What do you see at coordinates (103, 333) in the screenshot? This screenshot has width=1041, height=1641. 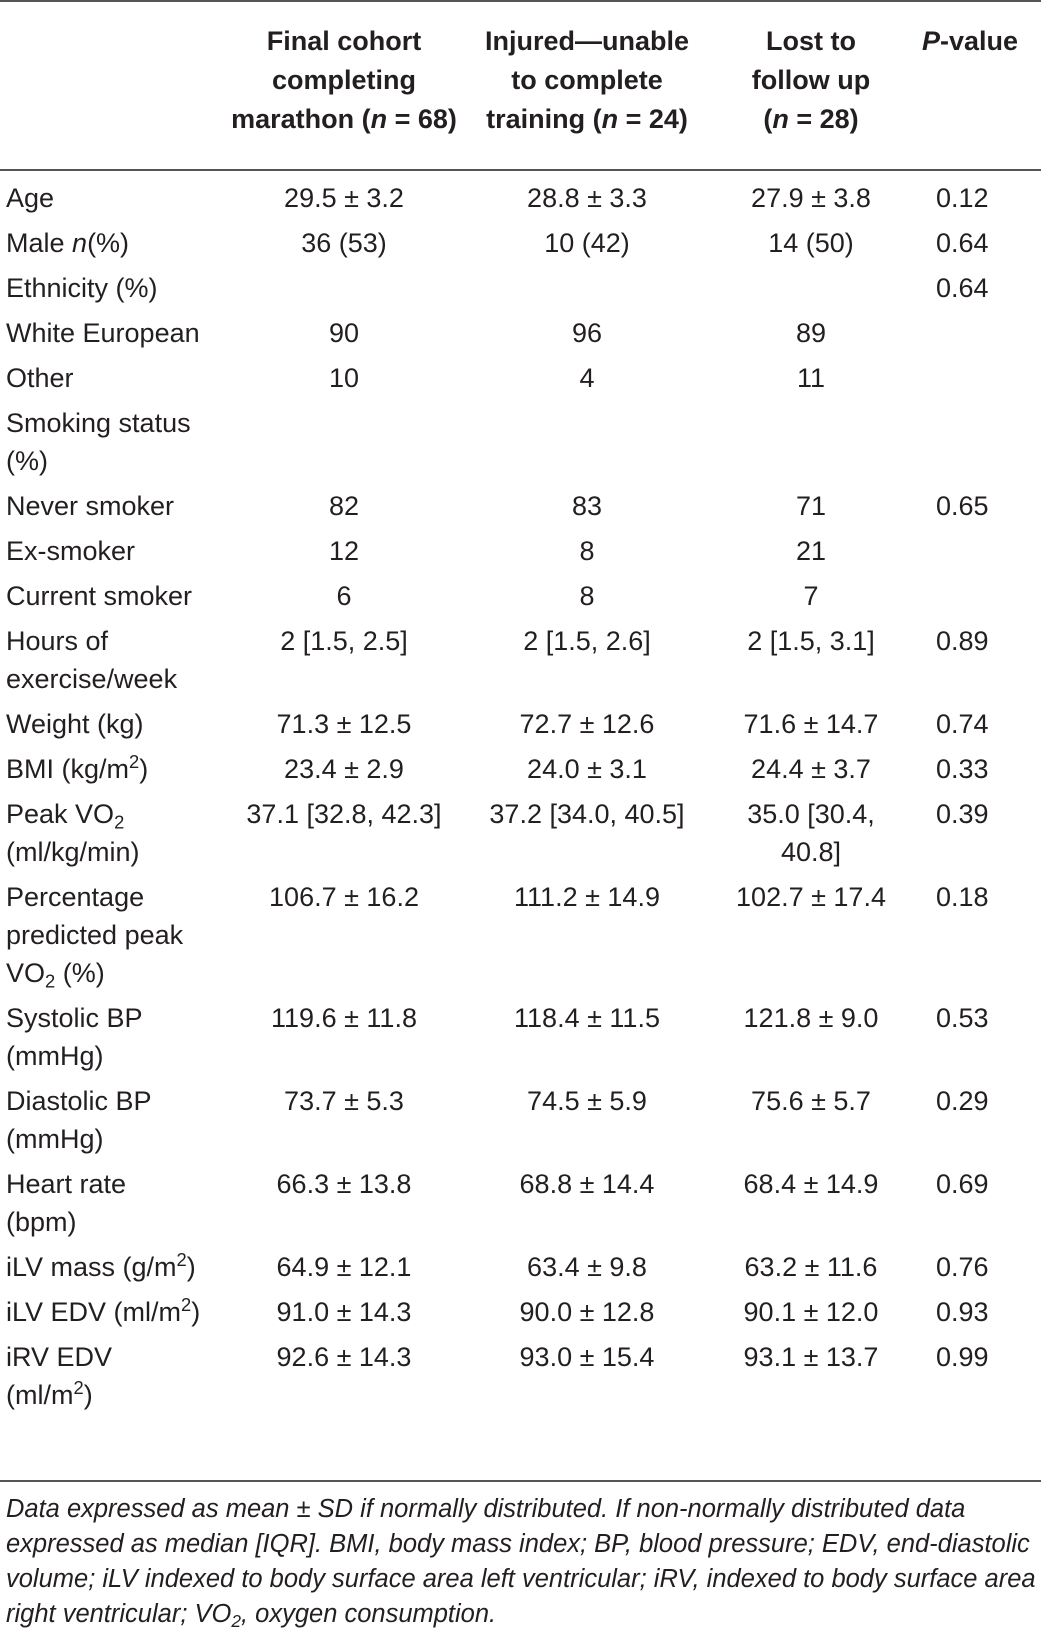 I see `row-label: White European` at bounding box center [103, 333].